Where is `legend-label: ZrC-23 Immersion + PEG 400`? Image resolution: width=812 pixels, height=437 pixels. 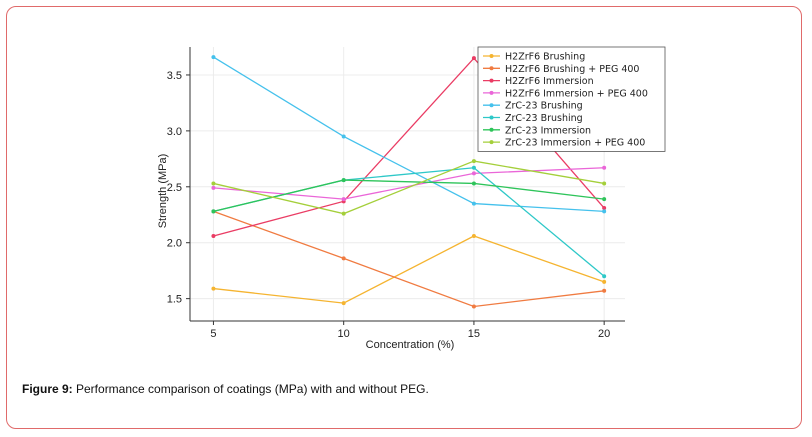
legend-label: ZrC-23 Immersion + PEG 400 is located at coordinates (575, 143).